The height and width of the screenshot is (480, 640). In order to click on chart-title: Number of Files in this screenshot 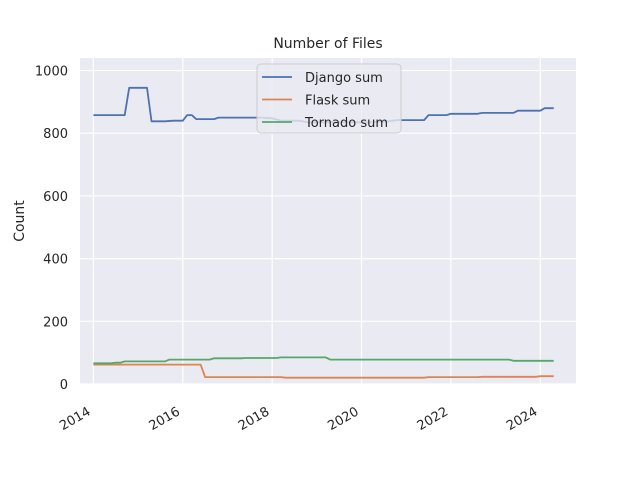, I will do `click(327, 44)`.